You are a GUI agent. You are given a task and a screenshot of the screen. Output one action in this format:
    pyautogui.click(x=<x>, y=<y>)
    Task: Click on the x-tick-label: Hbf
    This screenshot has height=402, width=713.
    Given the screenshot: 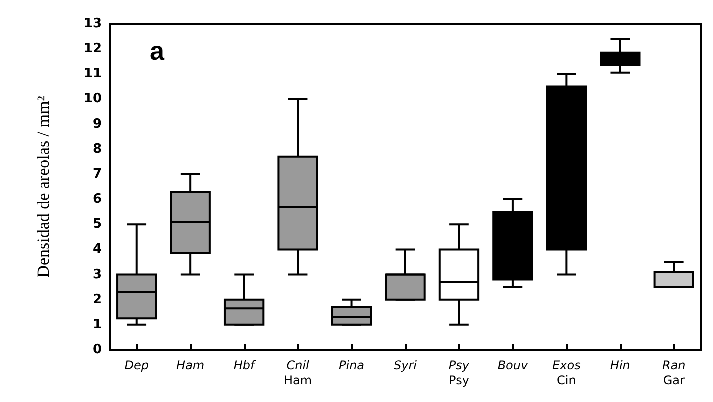 What is the action you would take?
    pyautogui.click(x=245, y=365)
    